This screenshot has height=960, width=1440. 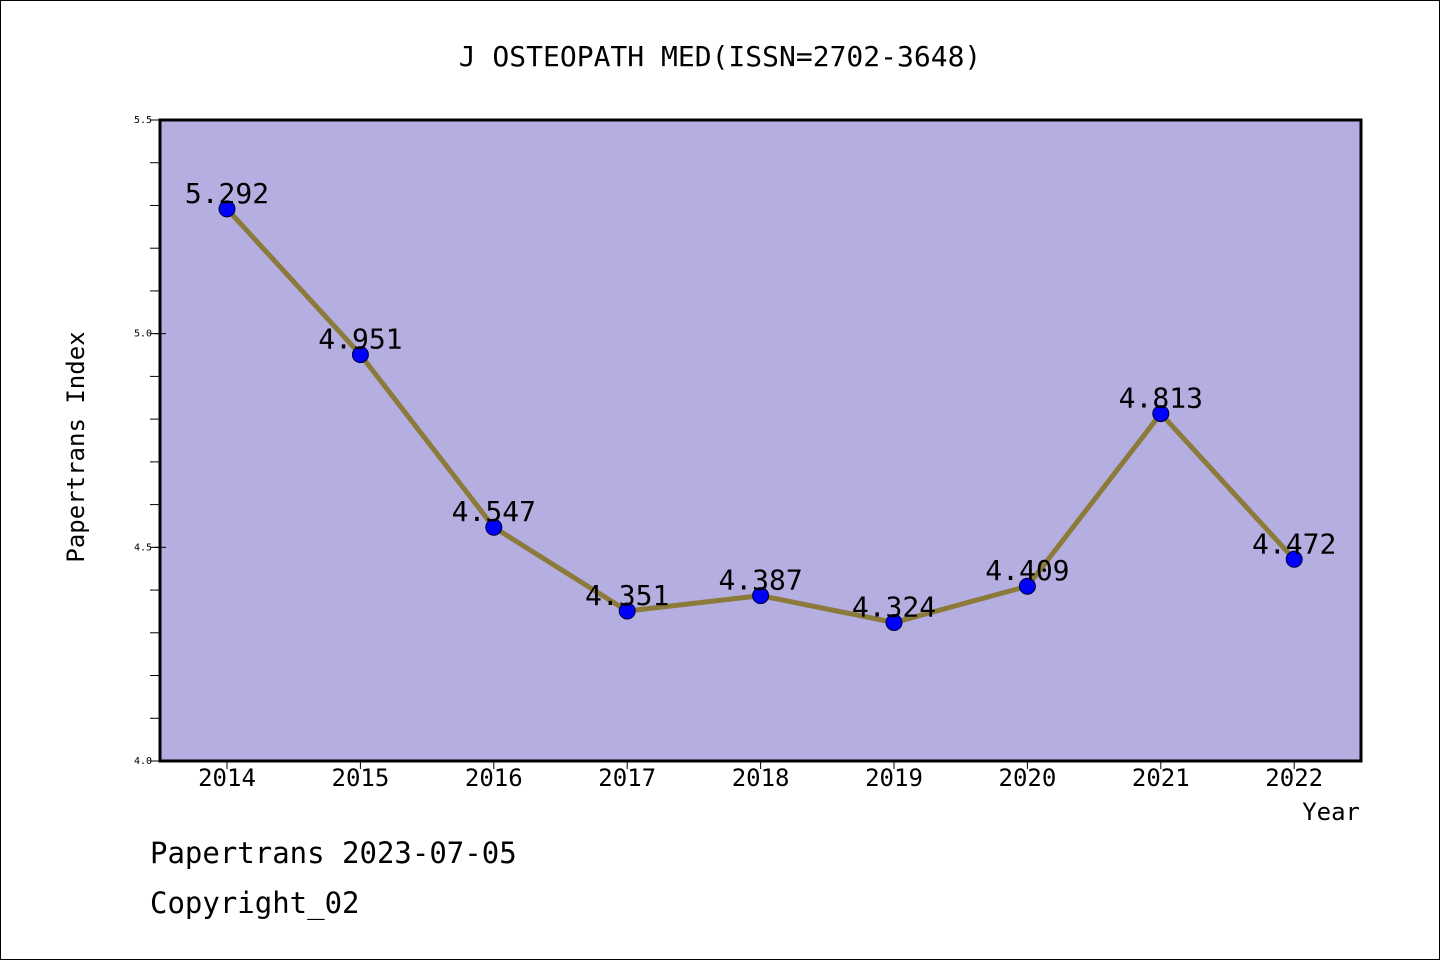 I want to click on y-tick-label: 4.5, so click(x=143, y=547).